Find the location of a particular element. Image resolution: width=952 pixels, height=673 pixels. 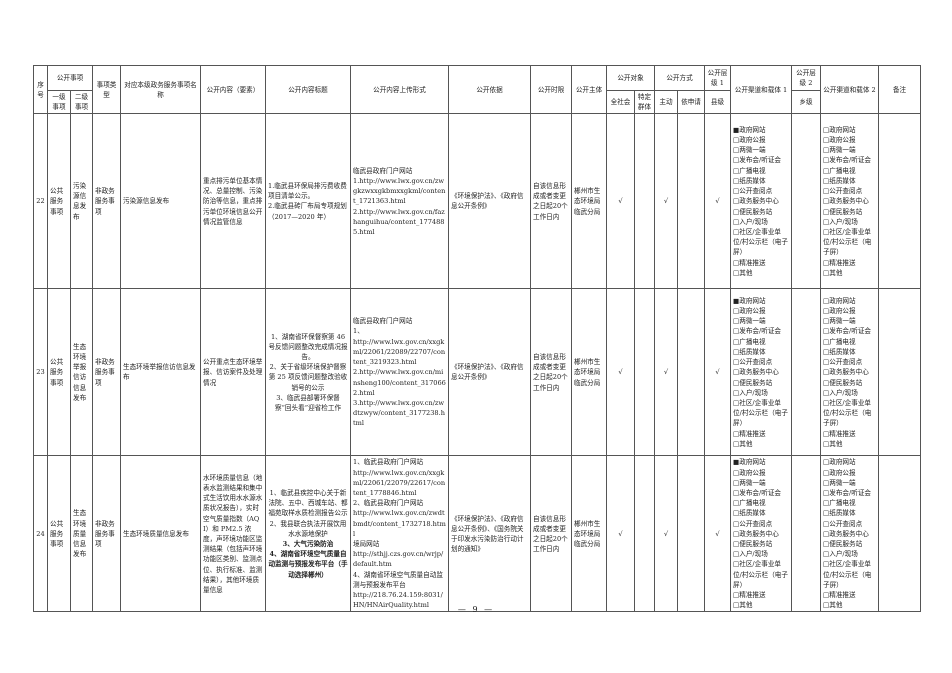

channel-option: □政务服务中心 is located at coordinates (849, 534).